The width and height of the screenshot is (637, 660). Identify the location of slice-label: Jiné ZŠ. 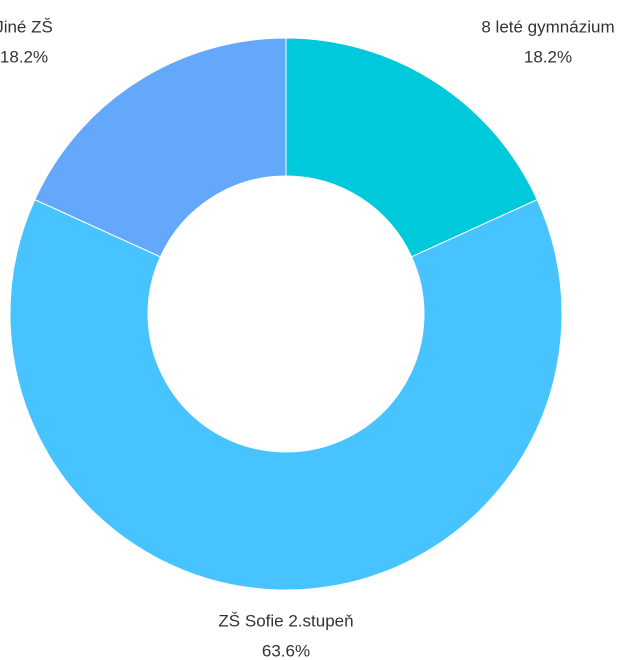
(26, 26).